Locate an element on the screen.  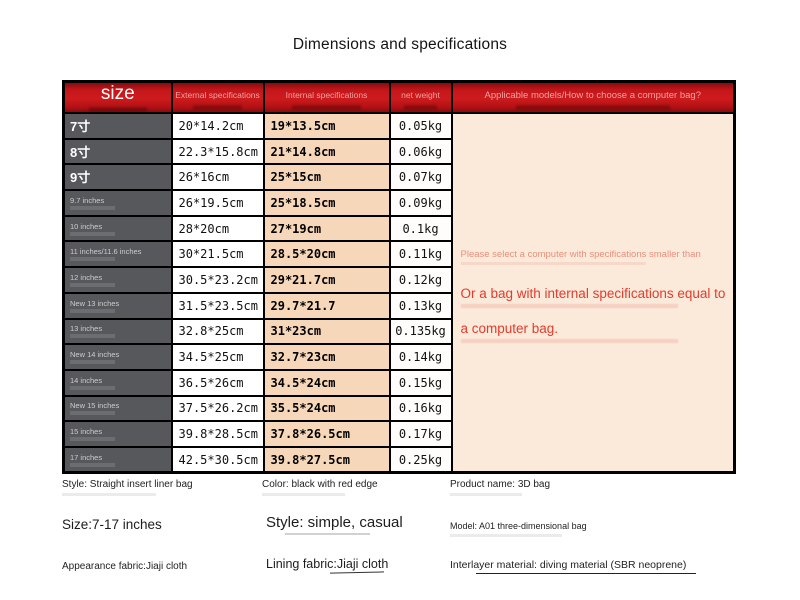
size-cell: New 15 inches is located at coordinates (117, 408).